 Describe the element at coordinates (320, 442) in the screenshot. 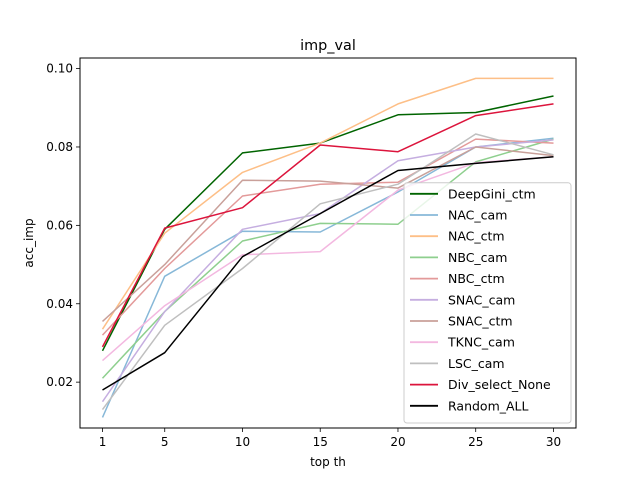

I see `x-tick-label: 15` at that location.